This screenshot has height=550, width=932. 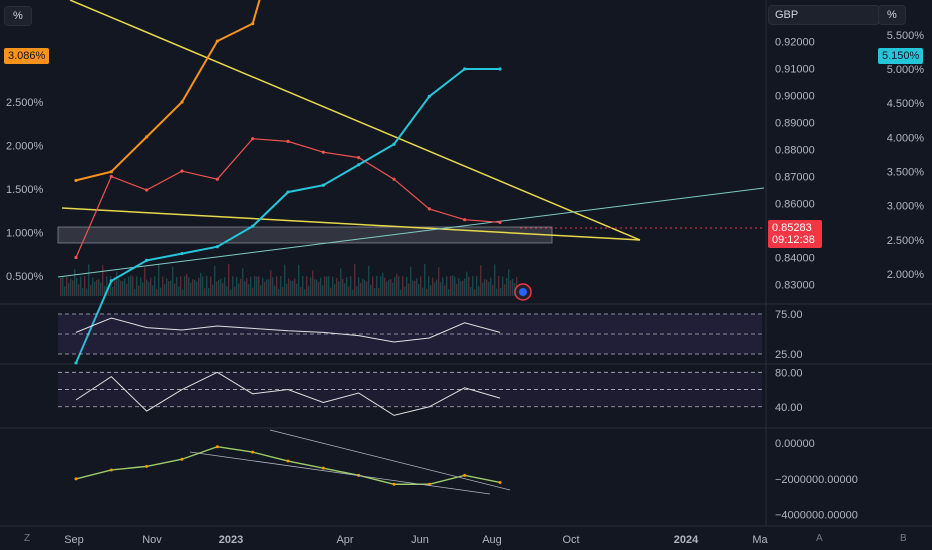 What do you see at coordinates (351, 224) in the screenshot?
I see `lower-wedge-line` at bounding box center [351, 224].